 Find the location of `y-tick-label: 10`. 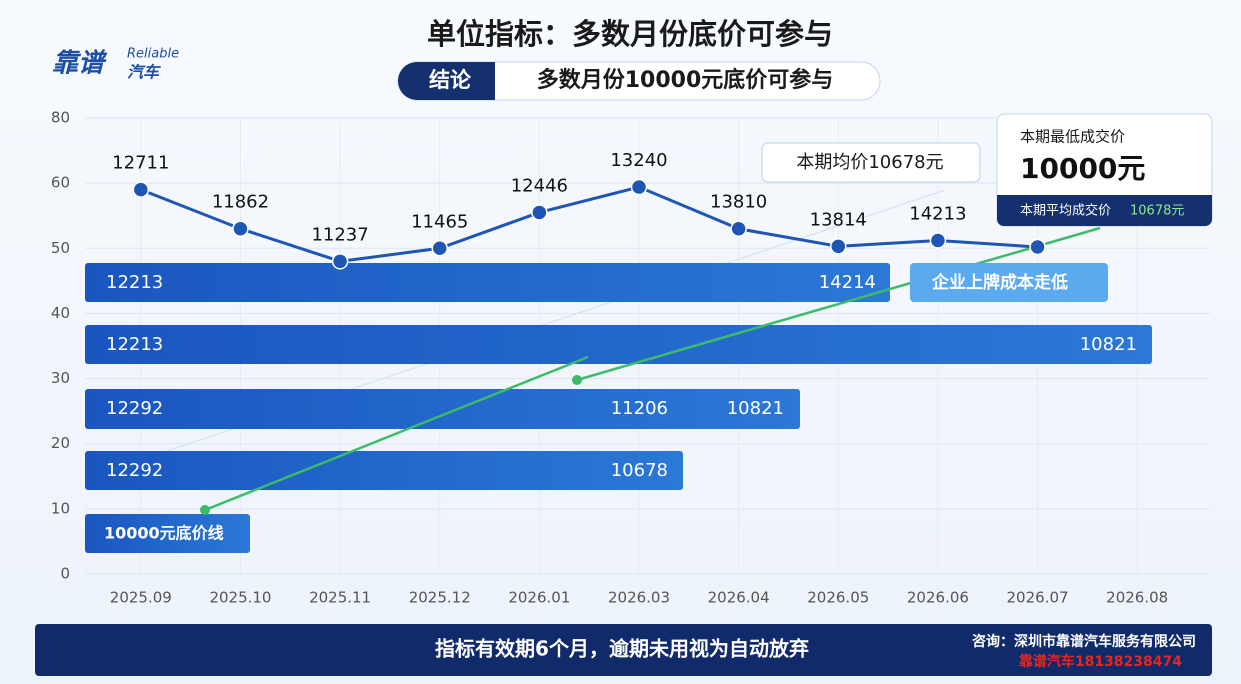

y-tick-label: 10 is located at coordinates (60, 508).